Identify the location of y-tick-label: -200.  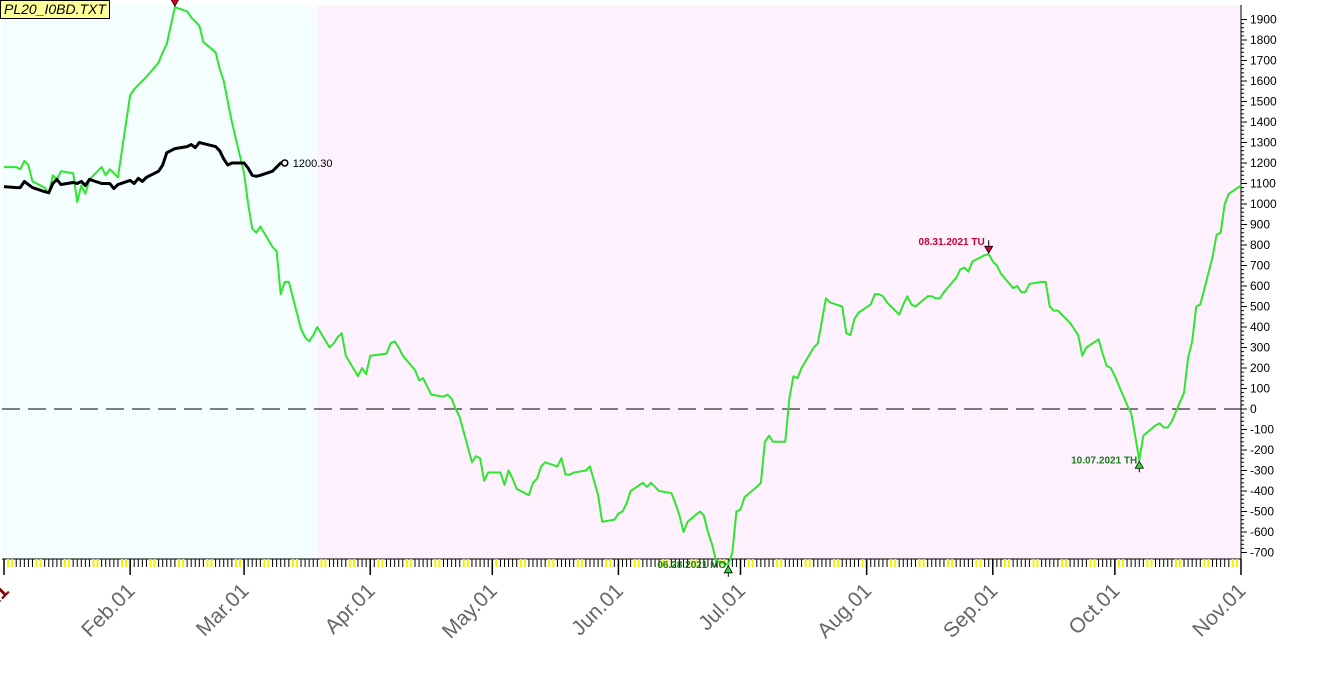
(1262, 450).